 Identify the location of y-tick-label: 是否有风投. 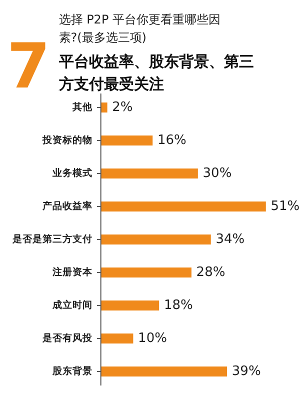
(68, 338).